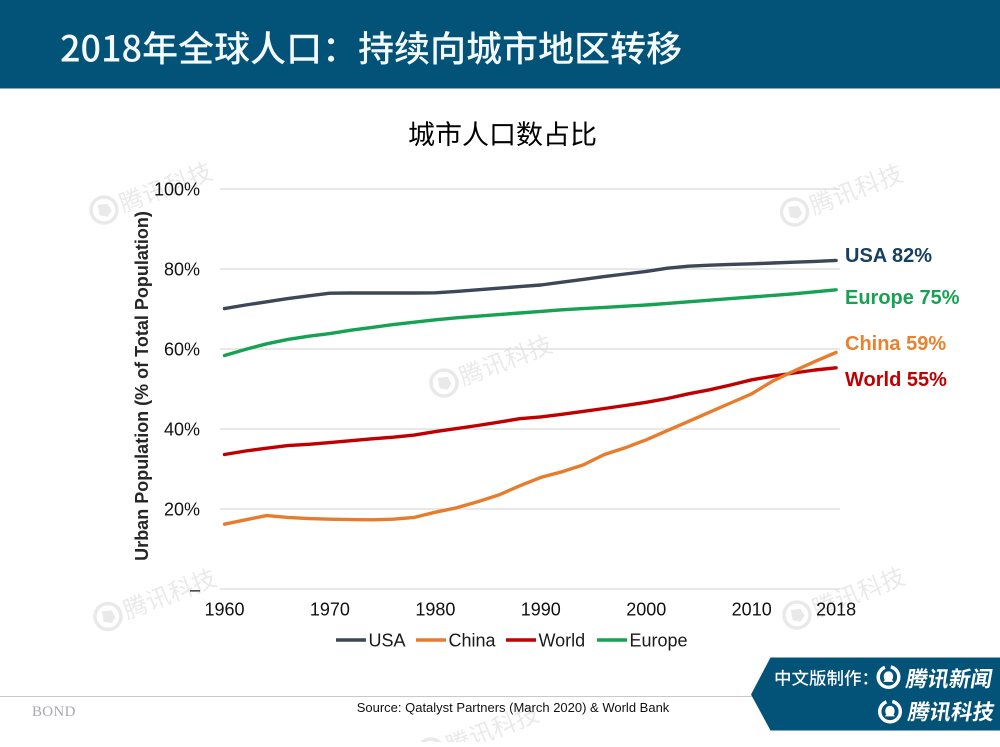  I want to click on svg-text: China, so click(473, 641).